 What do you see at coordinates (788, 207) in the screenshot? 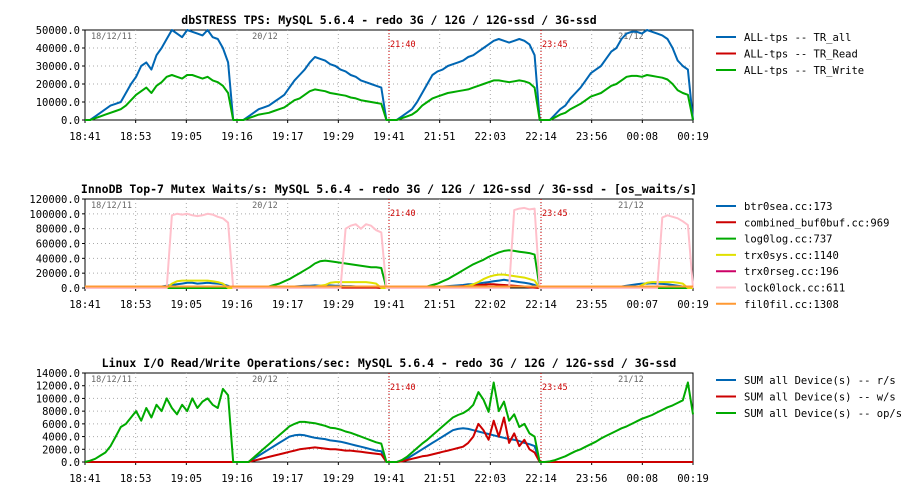
I see `legend-entry: btr0sea.cc:173` at bounding box center [788, 207].